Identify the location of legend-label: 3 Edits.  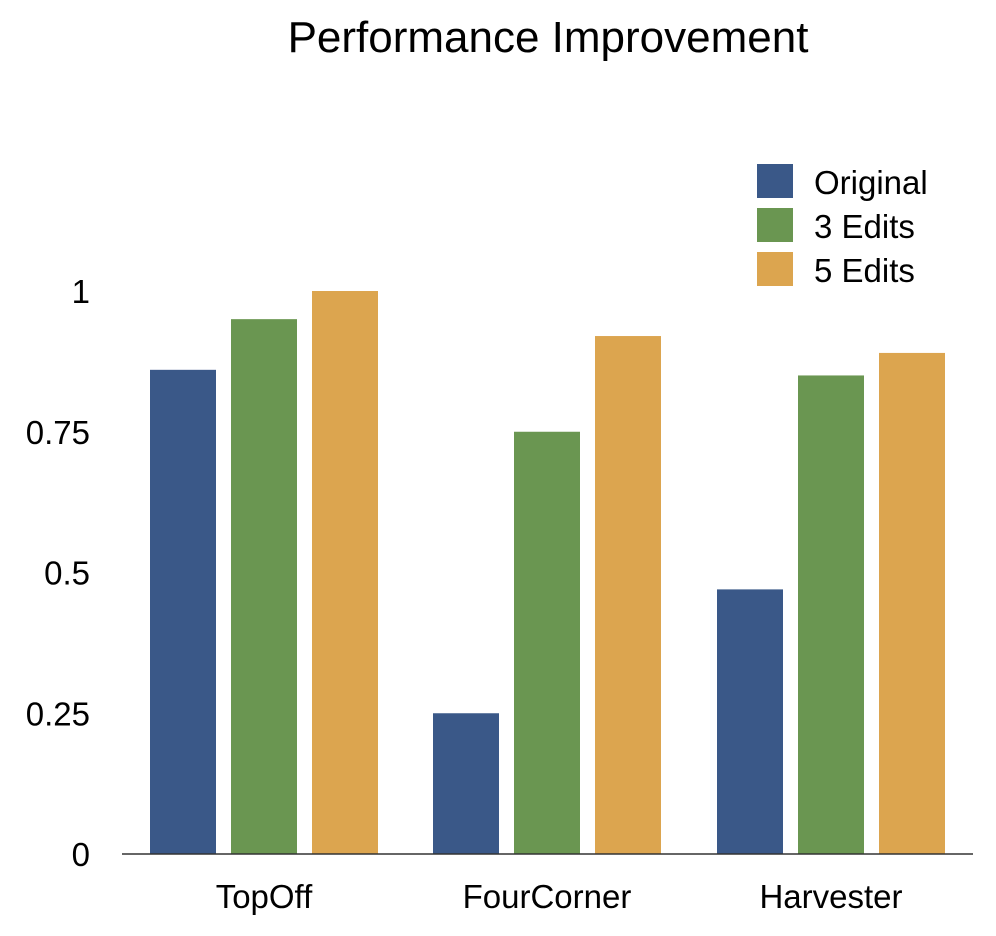
(864, 226).